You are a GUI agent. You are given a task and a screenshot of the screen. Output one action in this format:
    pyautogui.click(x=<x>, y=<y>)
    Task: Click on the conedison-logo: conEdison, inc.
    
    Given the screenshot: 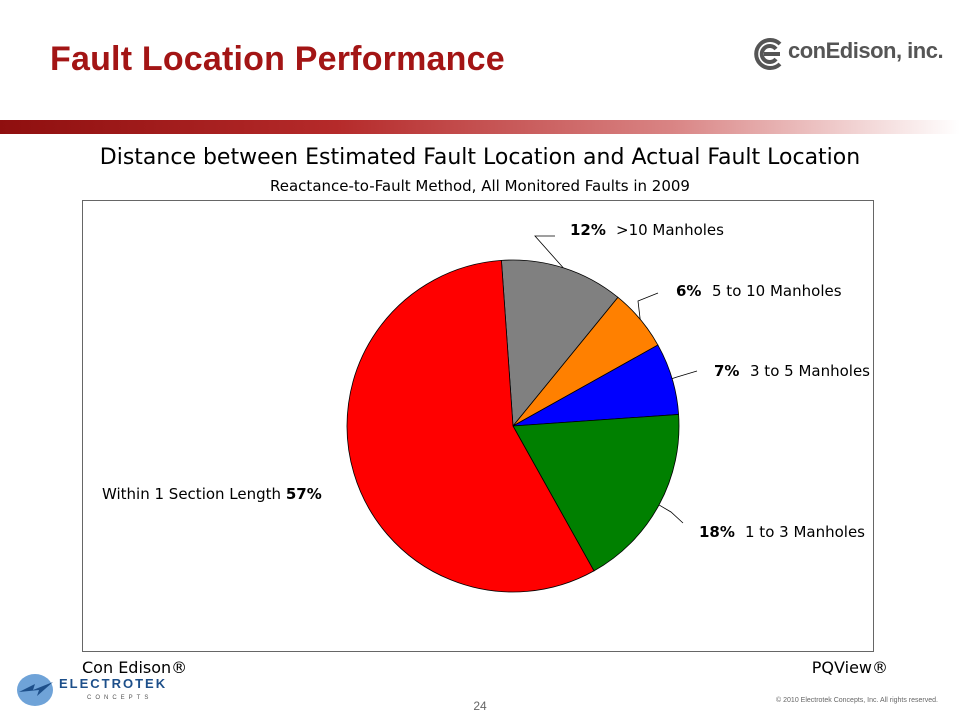 What is the action you would take?
    pyautogui.click(x=847, y=54)
    